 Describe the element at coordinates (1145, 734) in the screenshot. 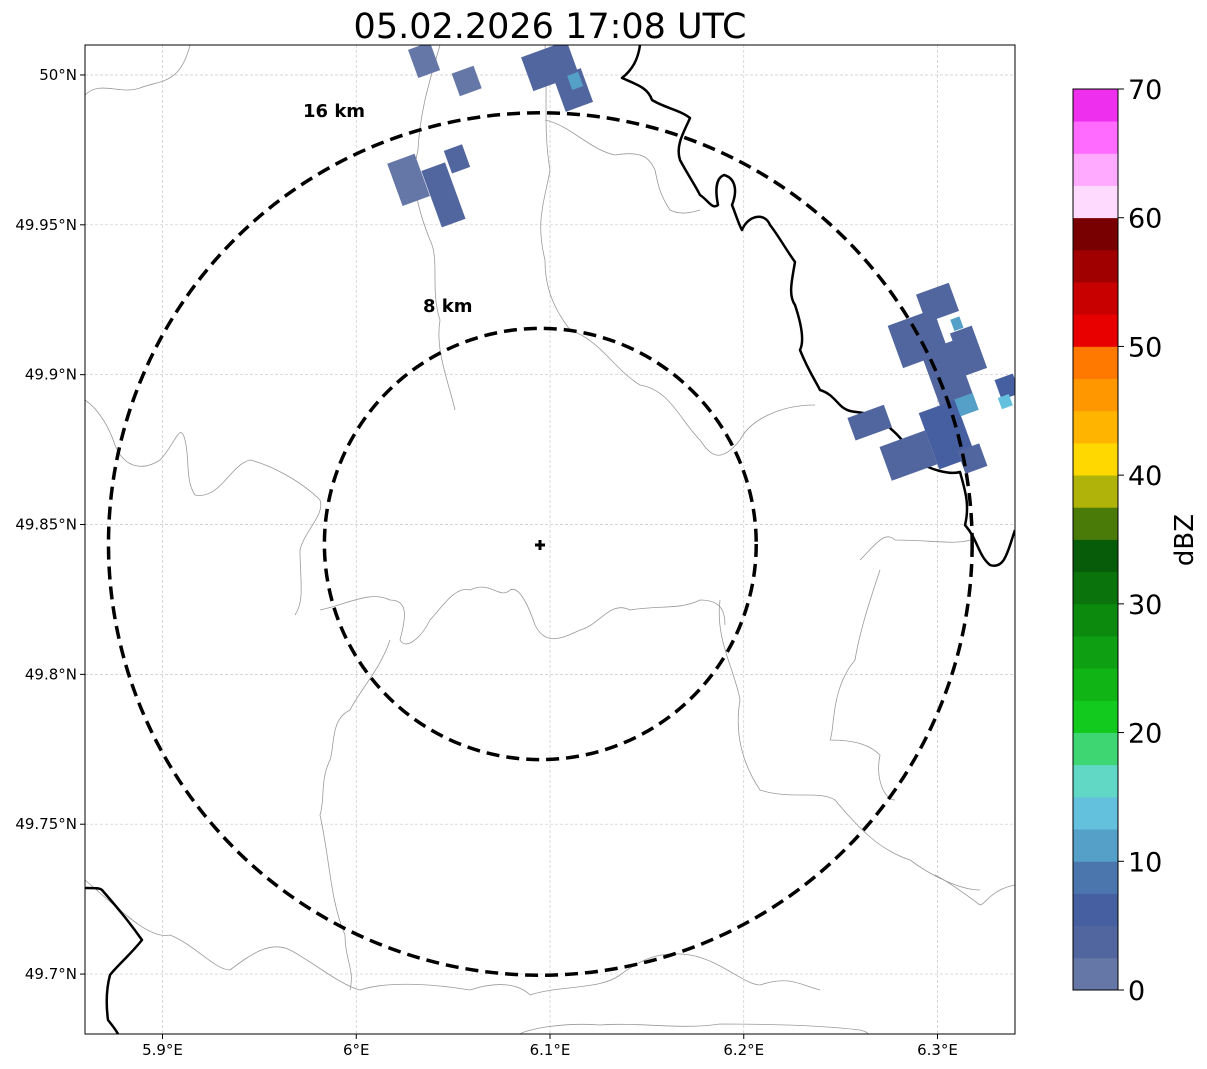

I see `colorbar-tick-label: 20` at that location.